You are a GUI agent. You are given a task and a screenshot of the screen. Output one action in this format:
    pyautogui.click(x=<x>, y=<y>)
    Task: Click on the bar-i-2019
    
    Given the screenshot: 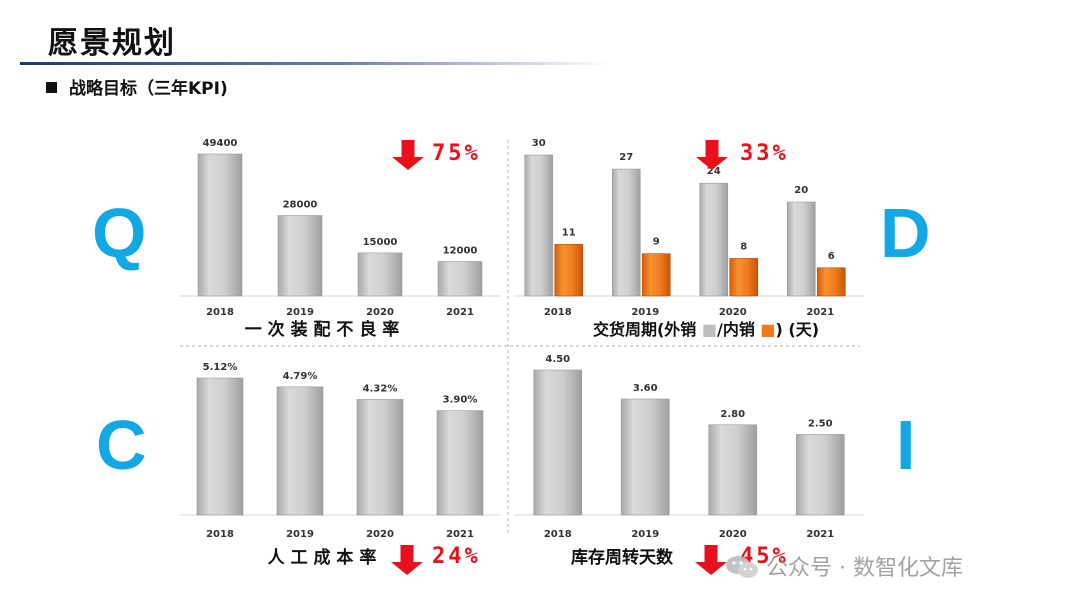 What is the action you would take?
    pyautogui.click(x=645, y=457)
    